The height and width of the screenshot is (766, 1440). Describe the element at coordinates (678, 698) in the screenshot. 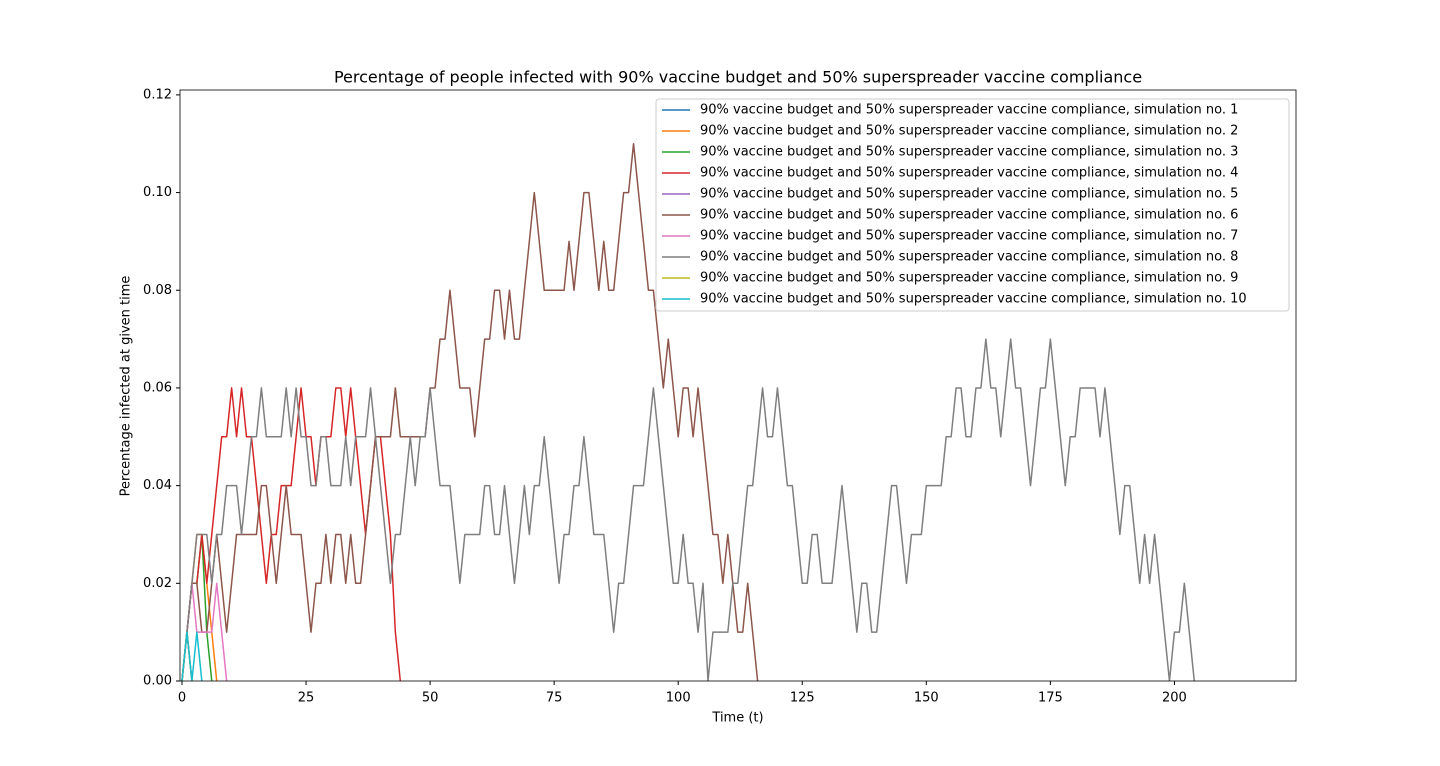

I see `x-tick-label: 100` at that location.